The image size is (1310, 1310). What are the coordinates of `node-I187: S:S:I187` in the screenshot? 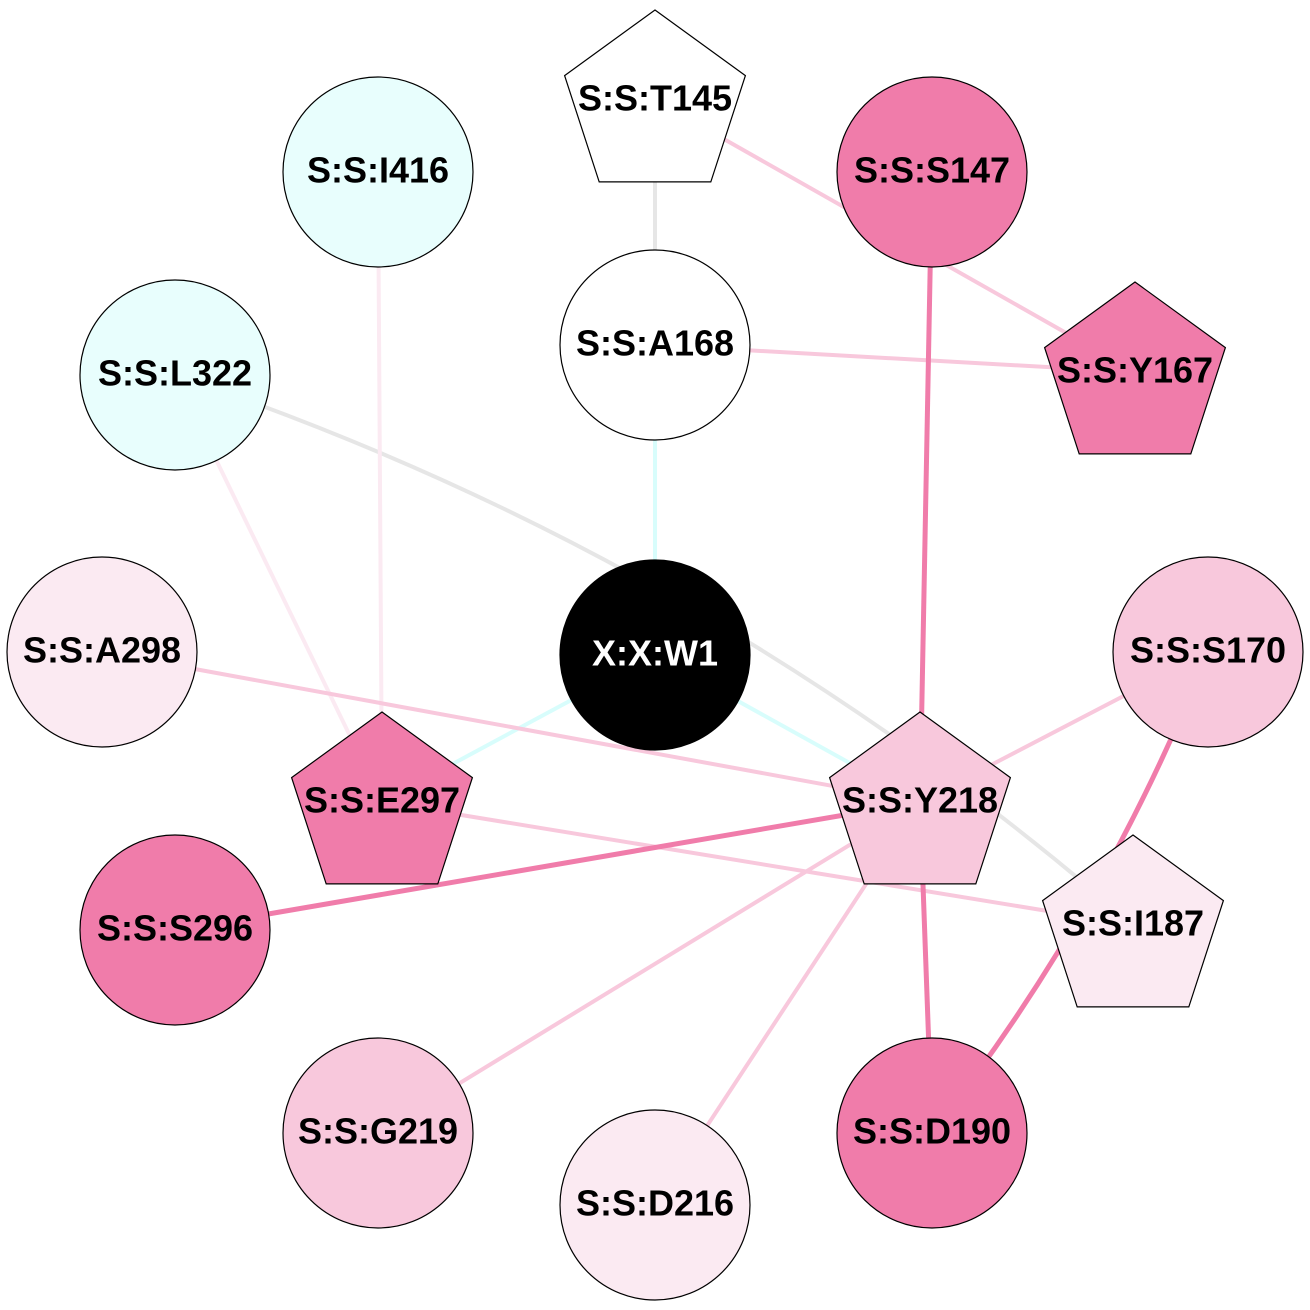 It's located at (1133, 921).